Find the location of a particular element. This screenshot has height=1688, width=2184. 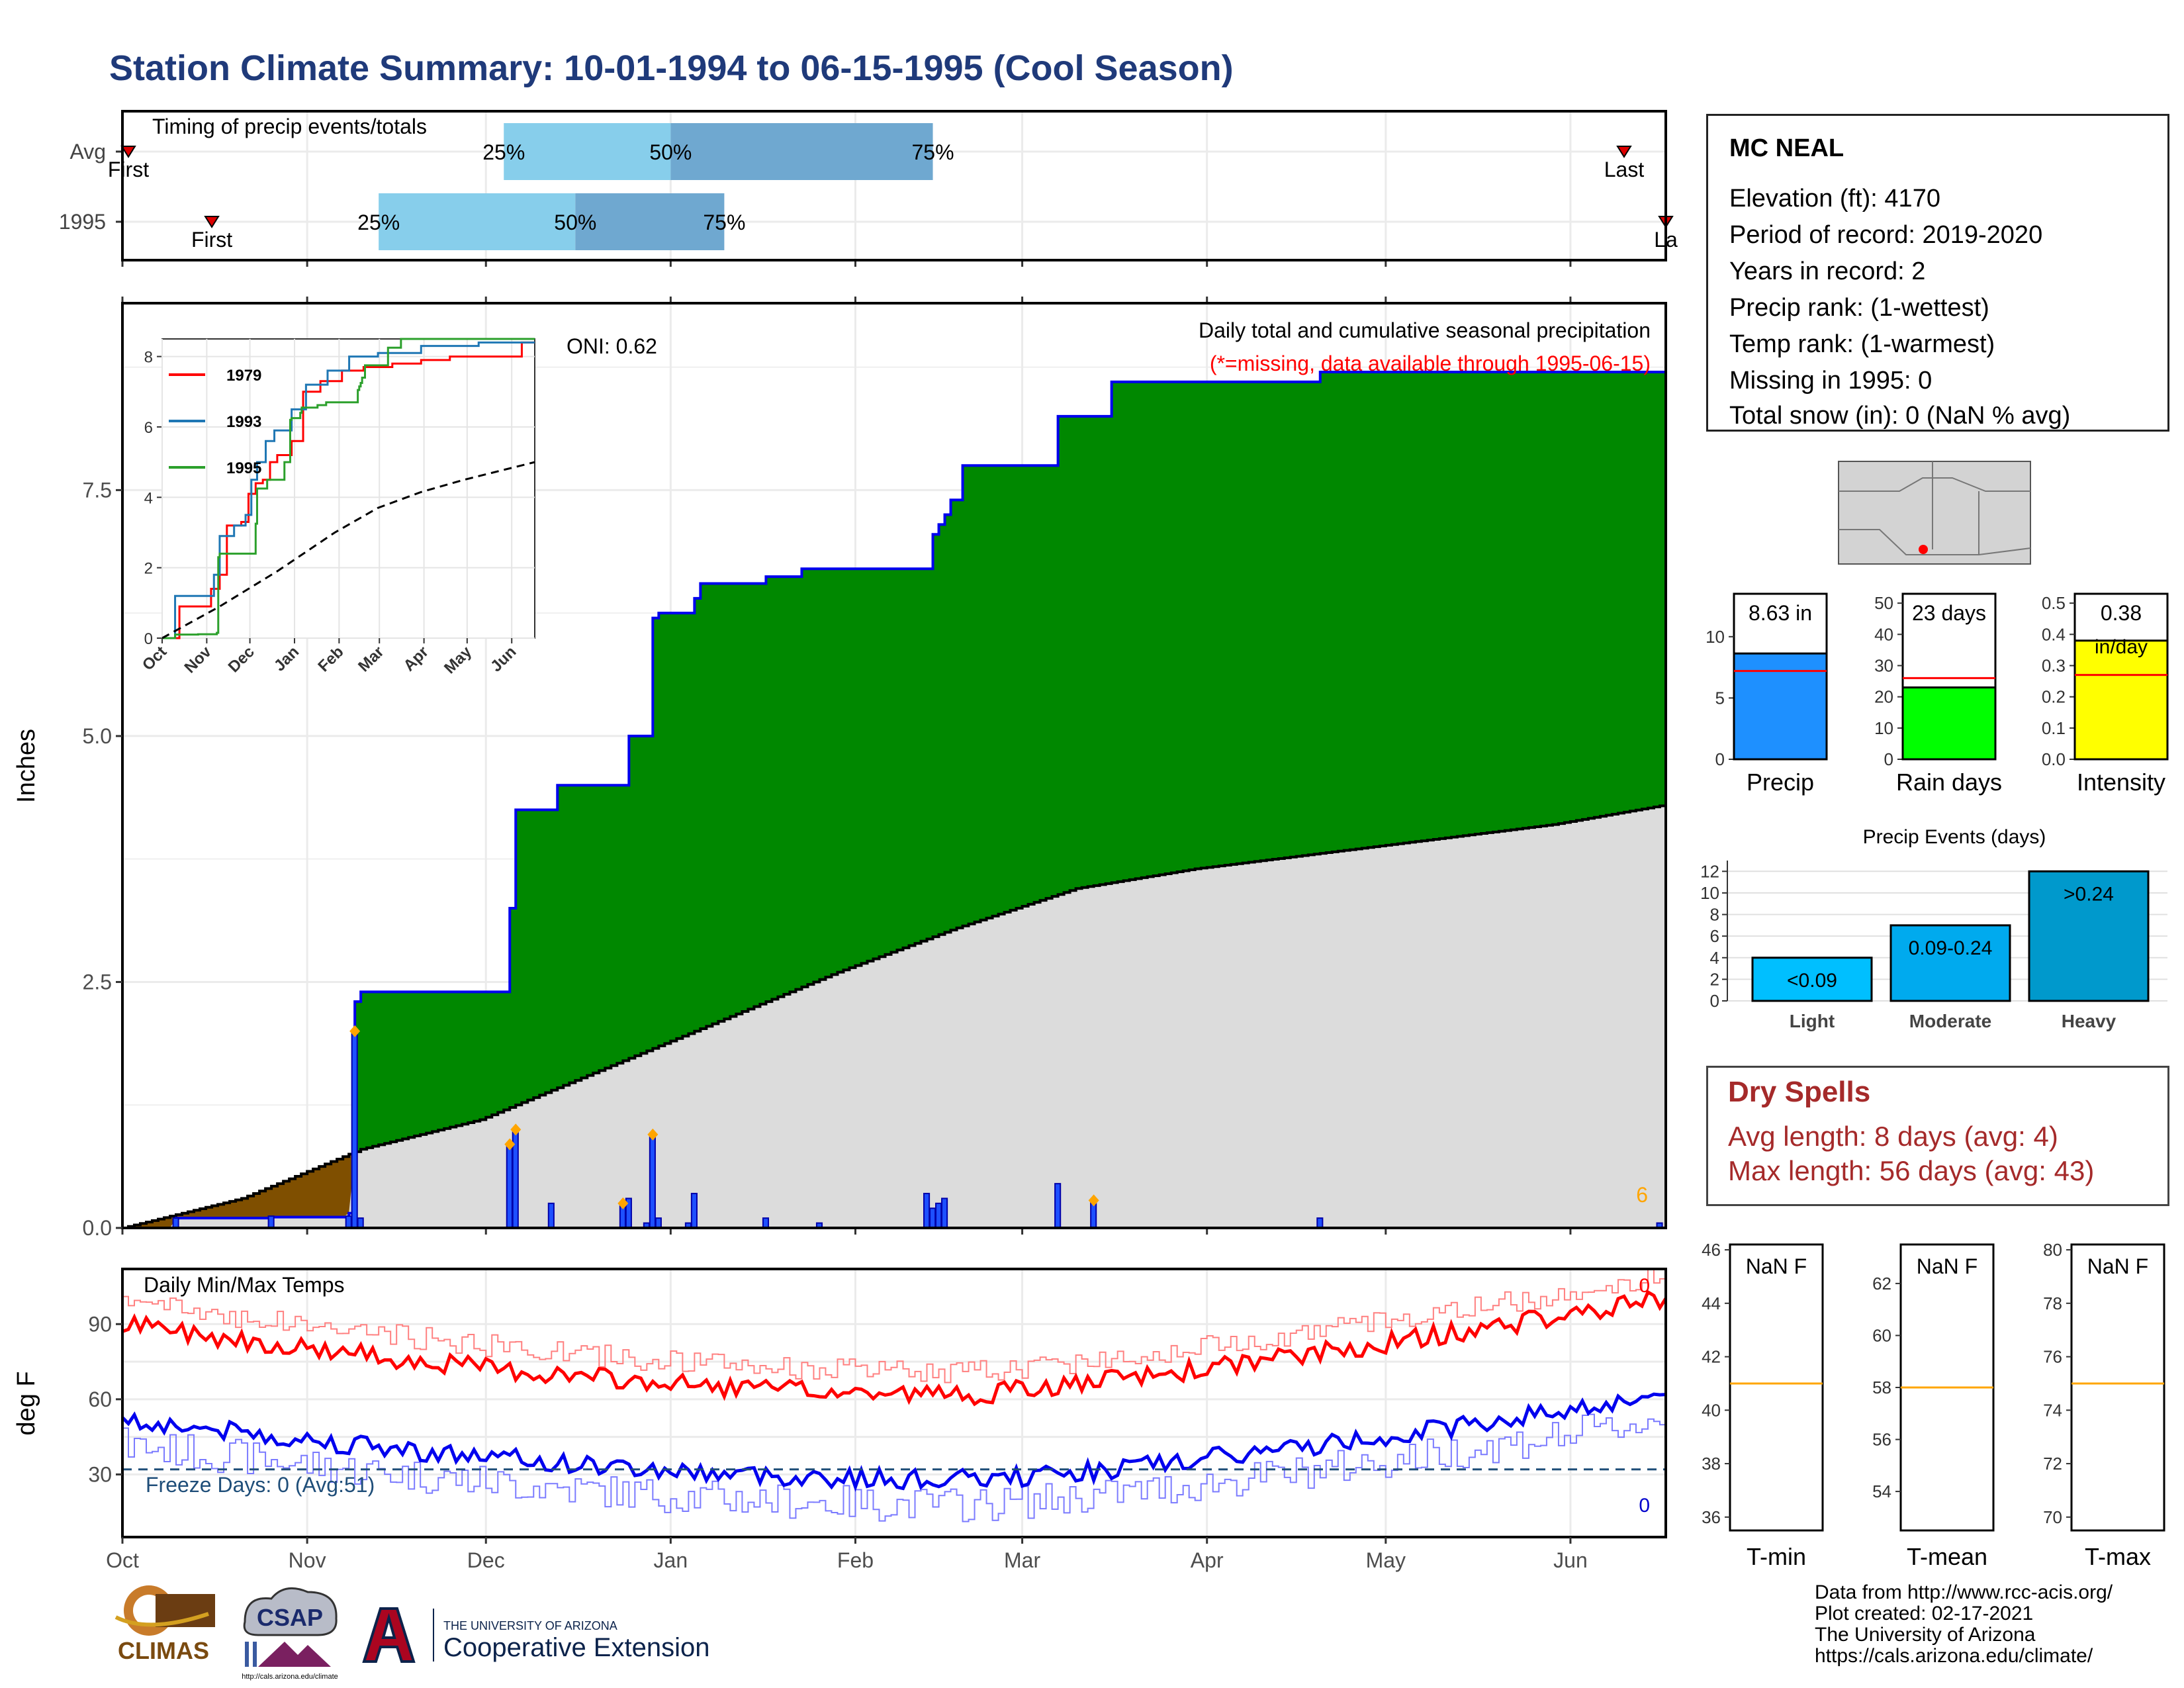

inset-legend-label: 1993 is located at coordinates (244, 422).